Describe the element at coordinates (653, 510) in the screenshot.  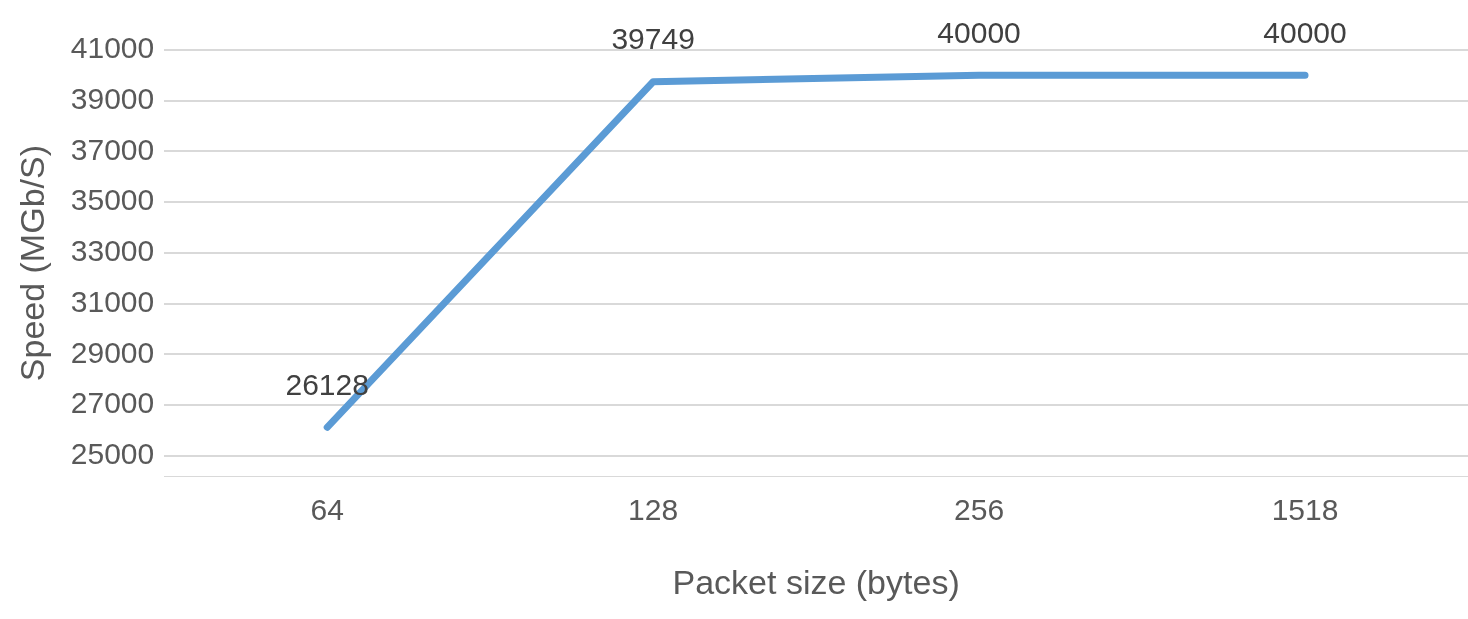
I see `x-tick-label: 128` at that location.